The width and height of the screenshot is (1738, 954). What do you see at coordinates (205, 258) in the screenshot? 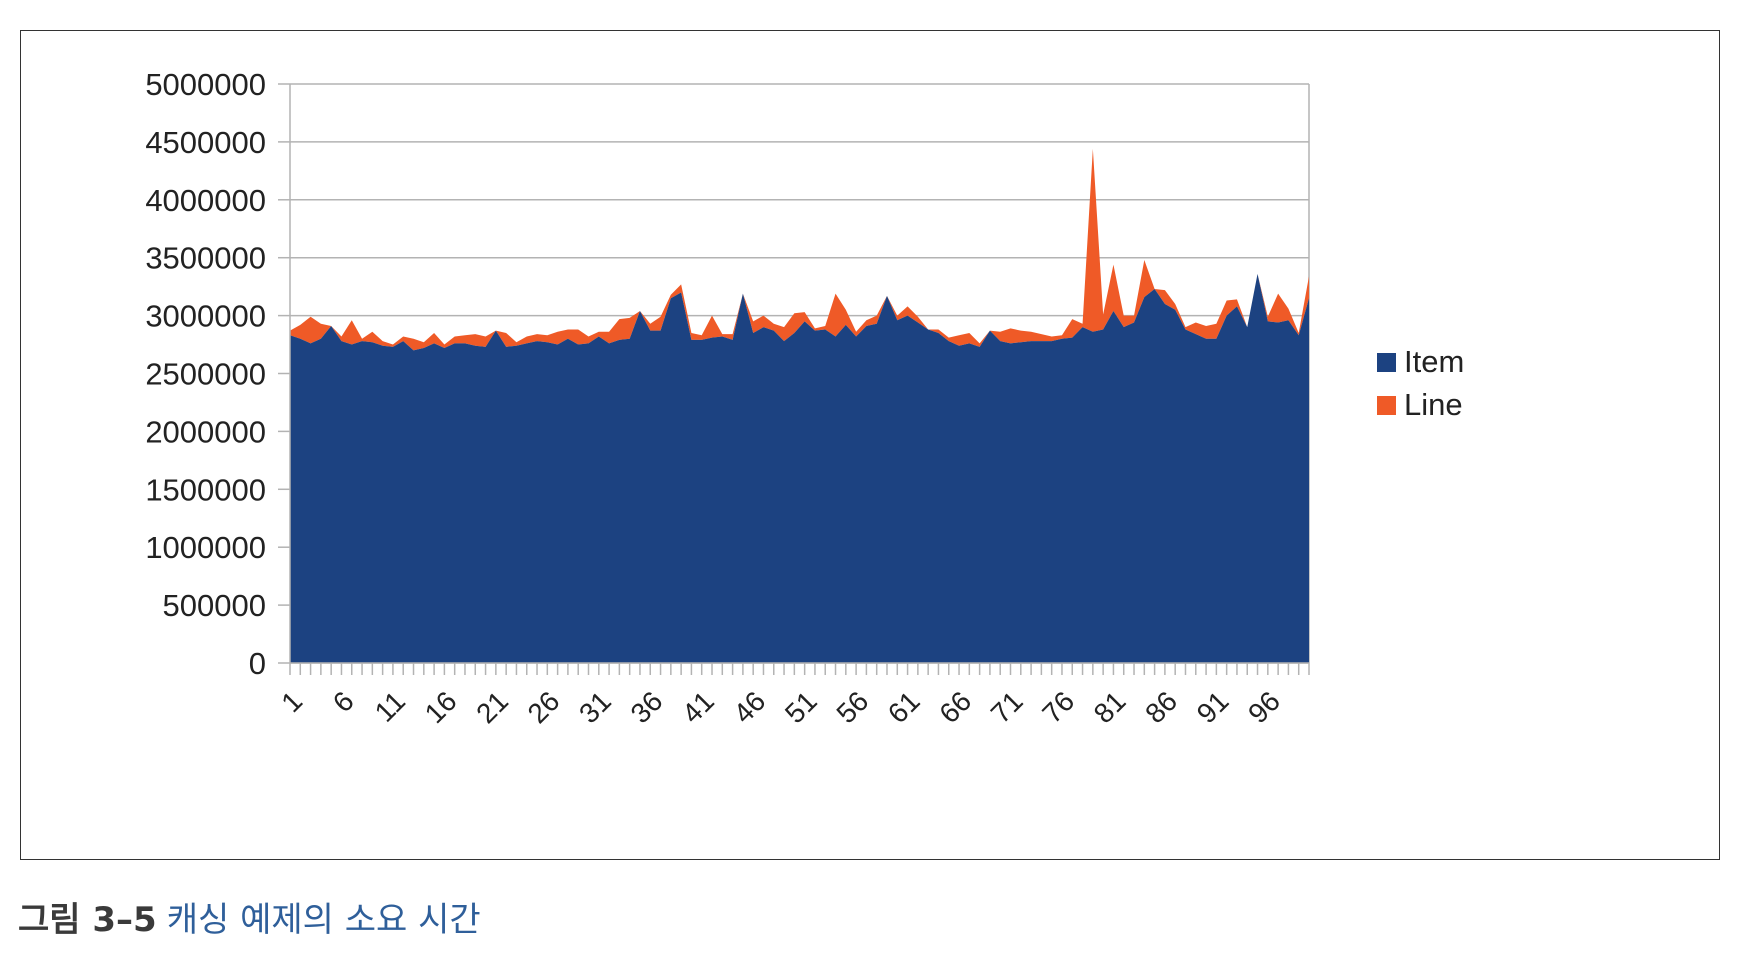
I see `y-tick-label-7: 3500000` at bounding box center [205, 258].